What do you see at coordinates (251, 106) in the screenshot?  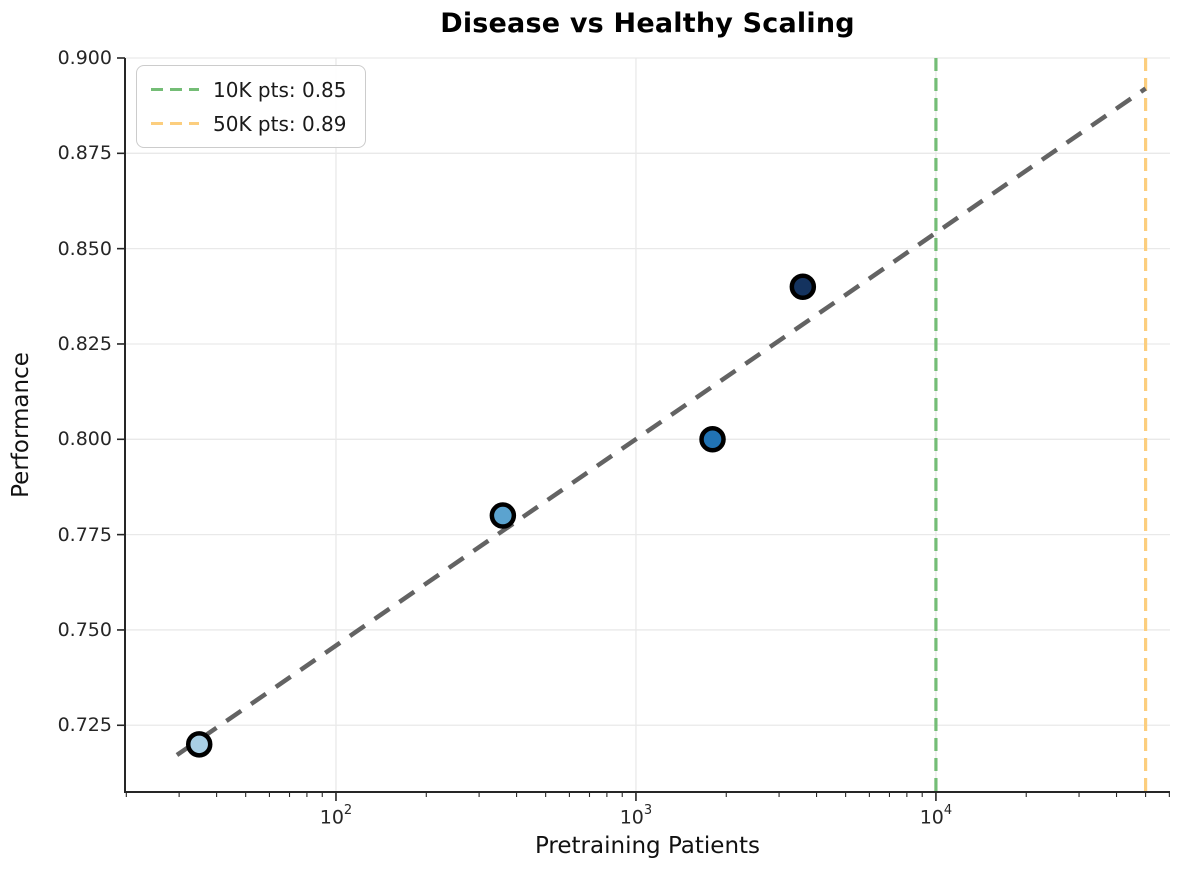 I see `legend: 10K pts: 0.85 50K pts: 0.89` at bounding box center [251, 106].